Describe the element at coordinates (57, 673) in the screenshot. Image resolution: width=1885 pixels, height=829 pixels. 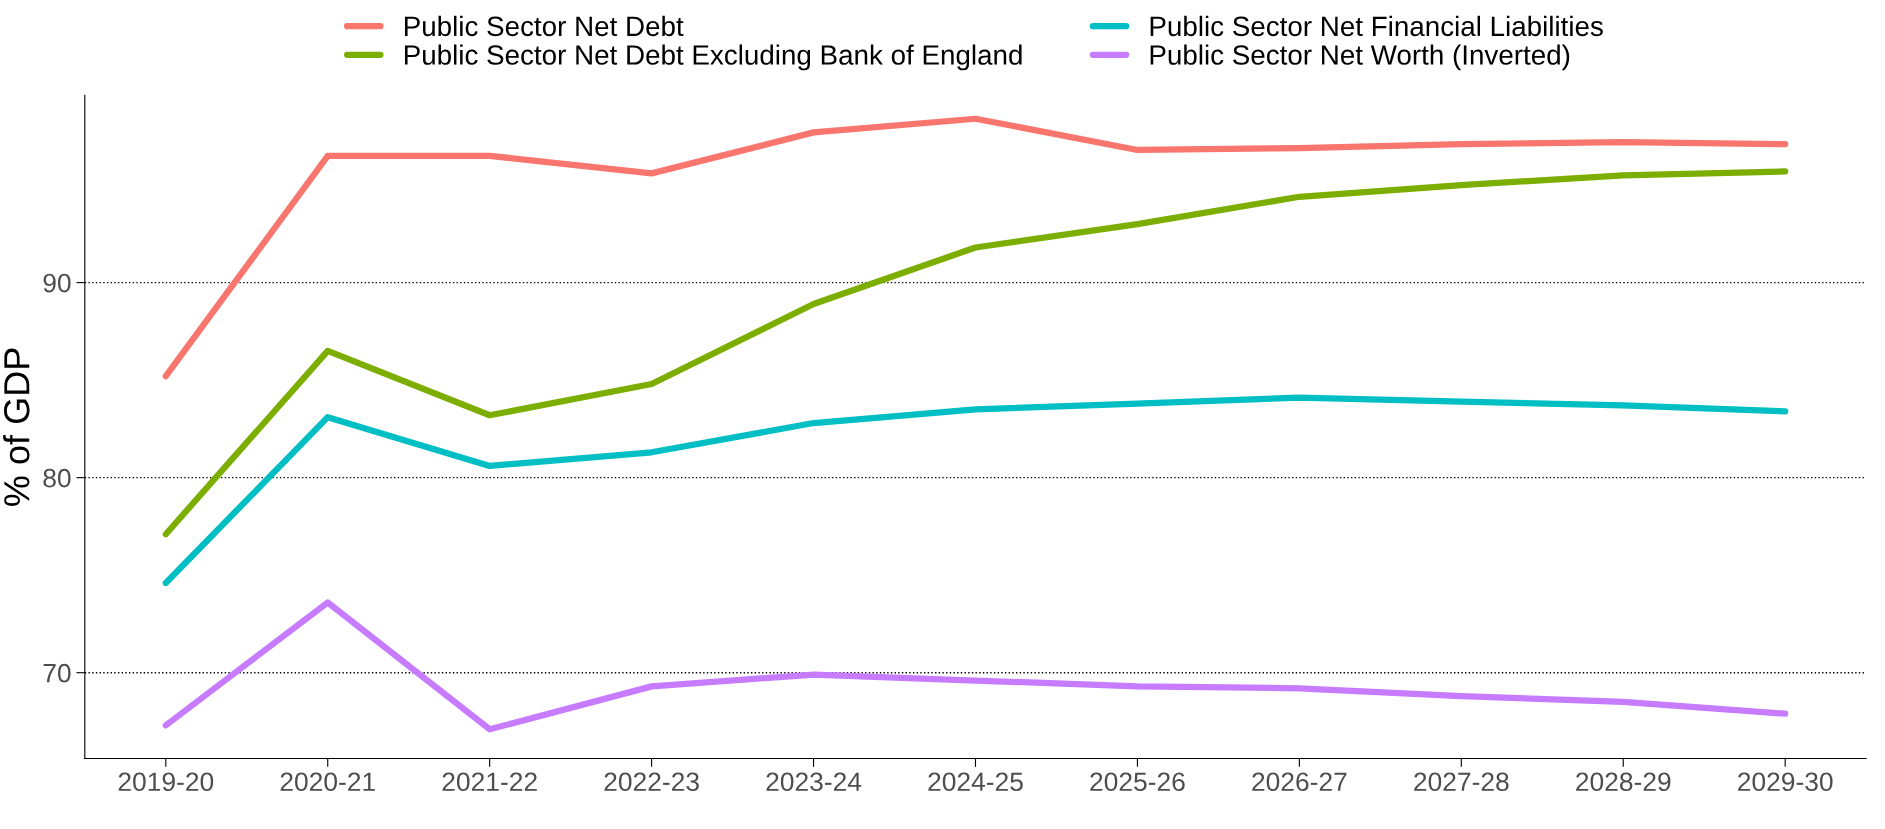
I see `y-tick-label: 70` at that location.